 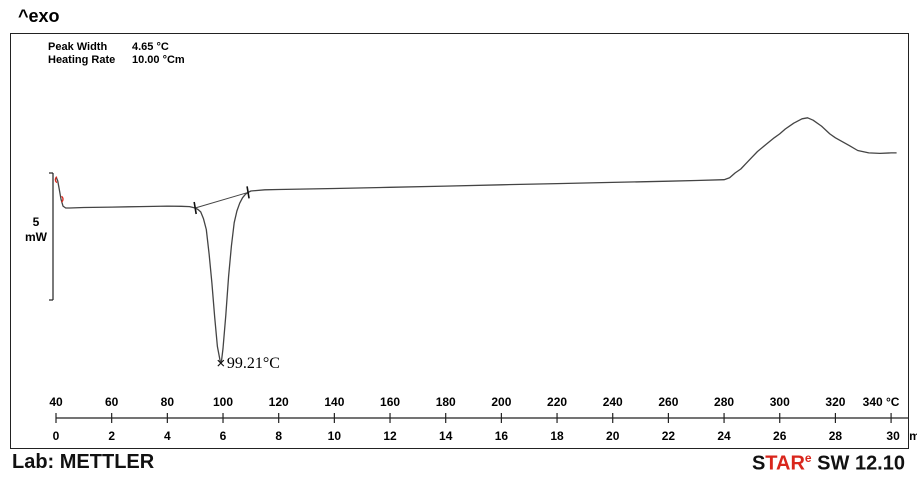 I want to click on peak-marker, so click(x=221, y=363).